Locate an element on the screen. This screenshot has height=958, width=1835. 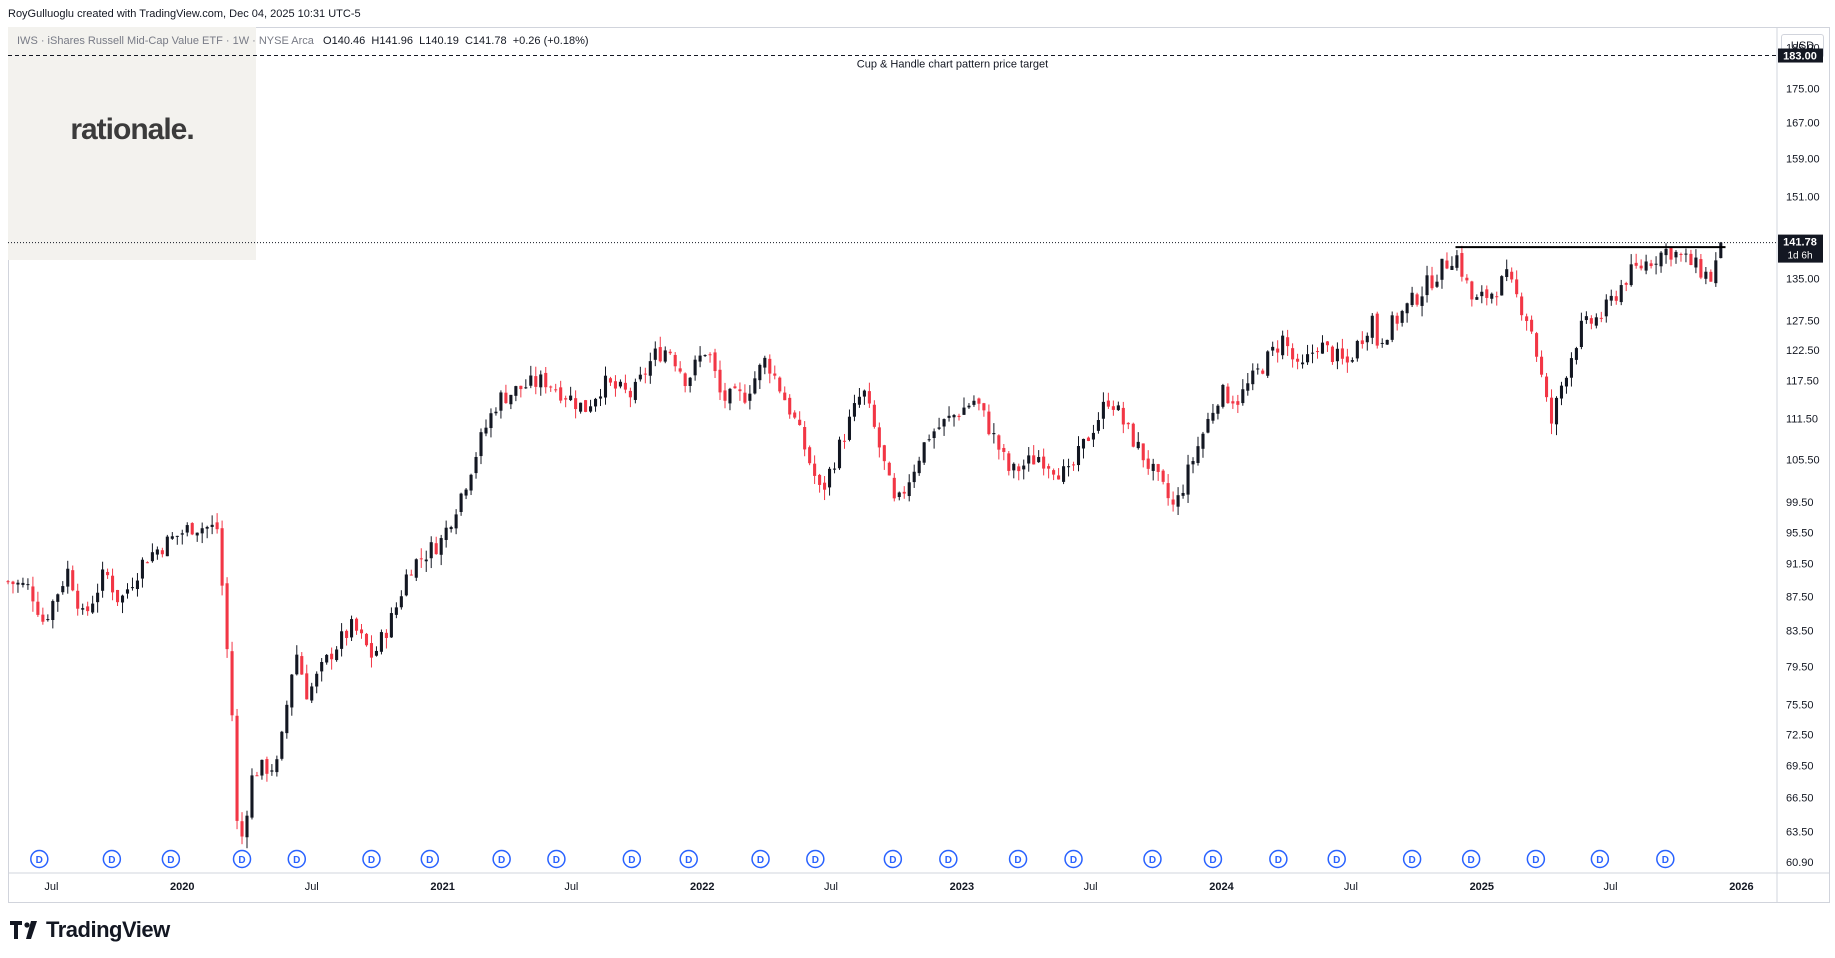
legend-high: H141.96 is located at coordinates (392, 41).